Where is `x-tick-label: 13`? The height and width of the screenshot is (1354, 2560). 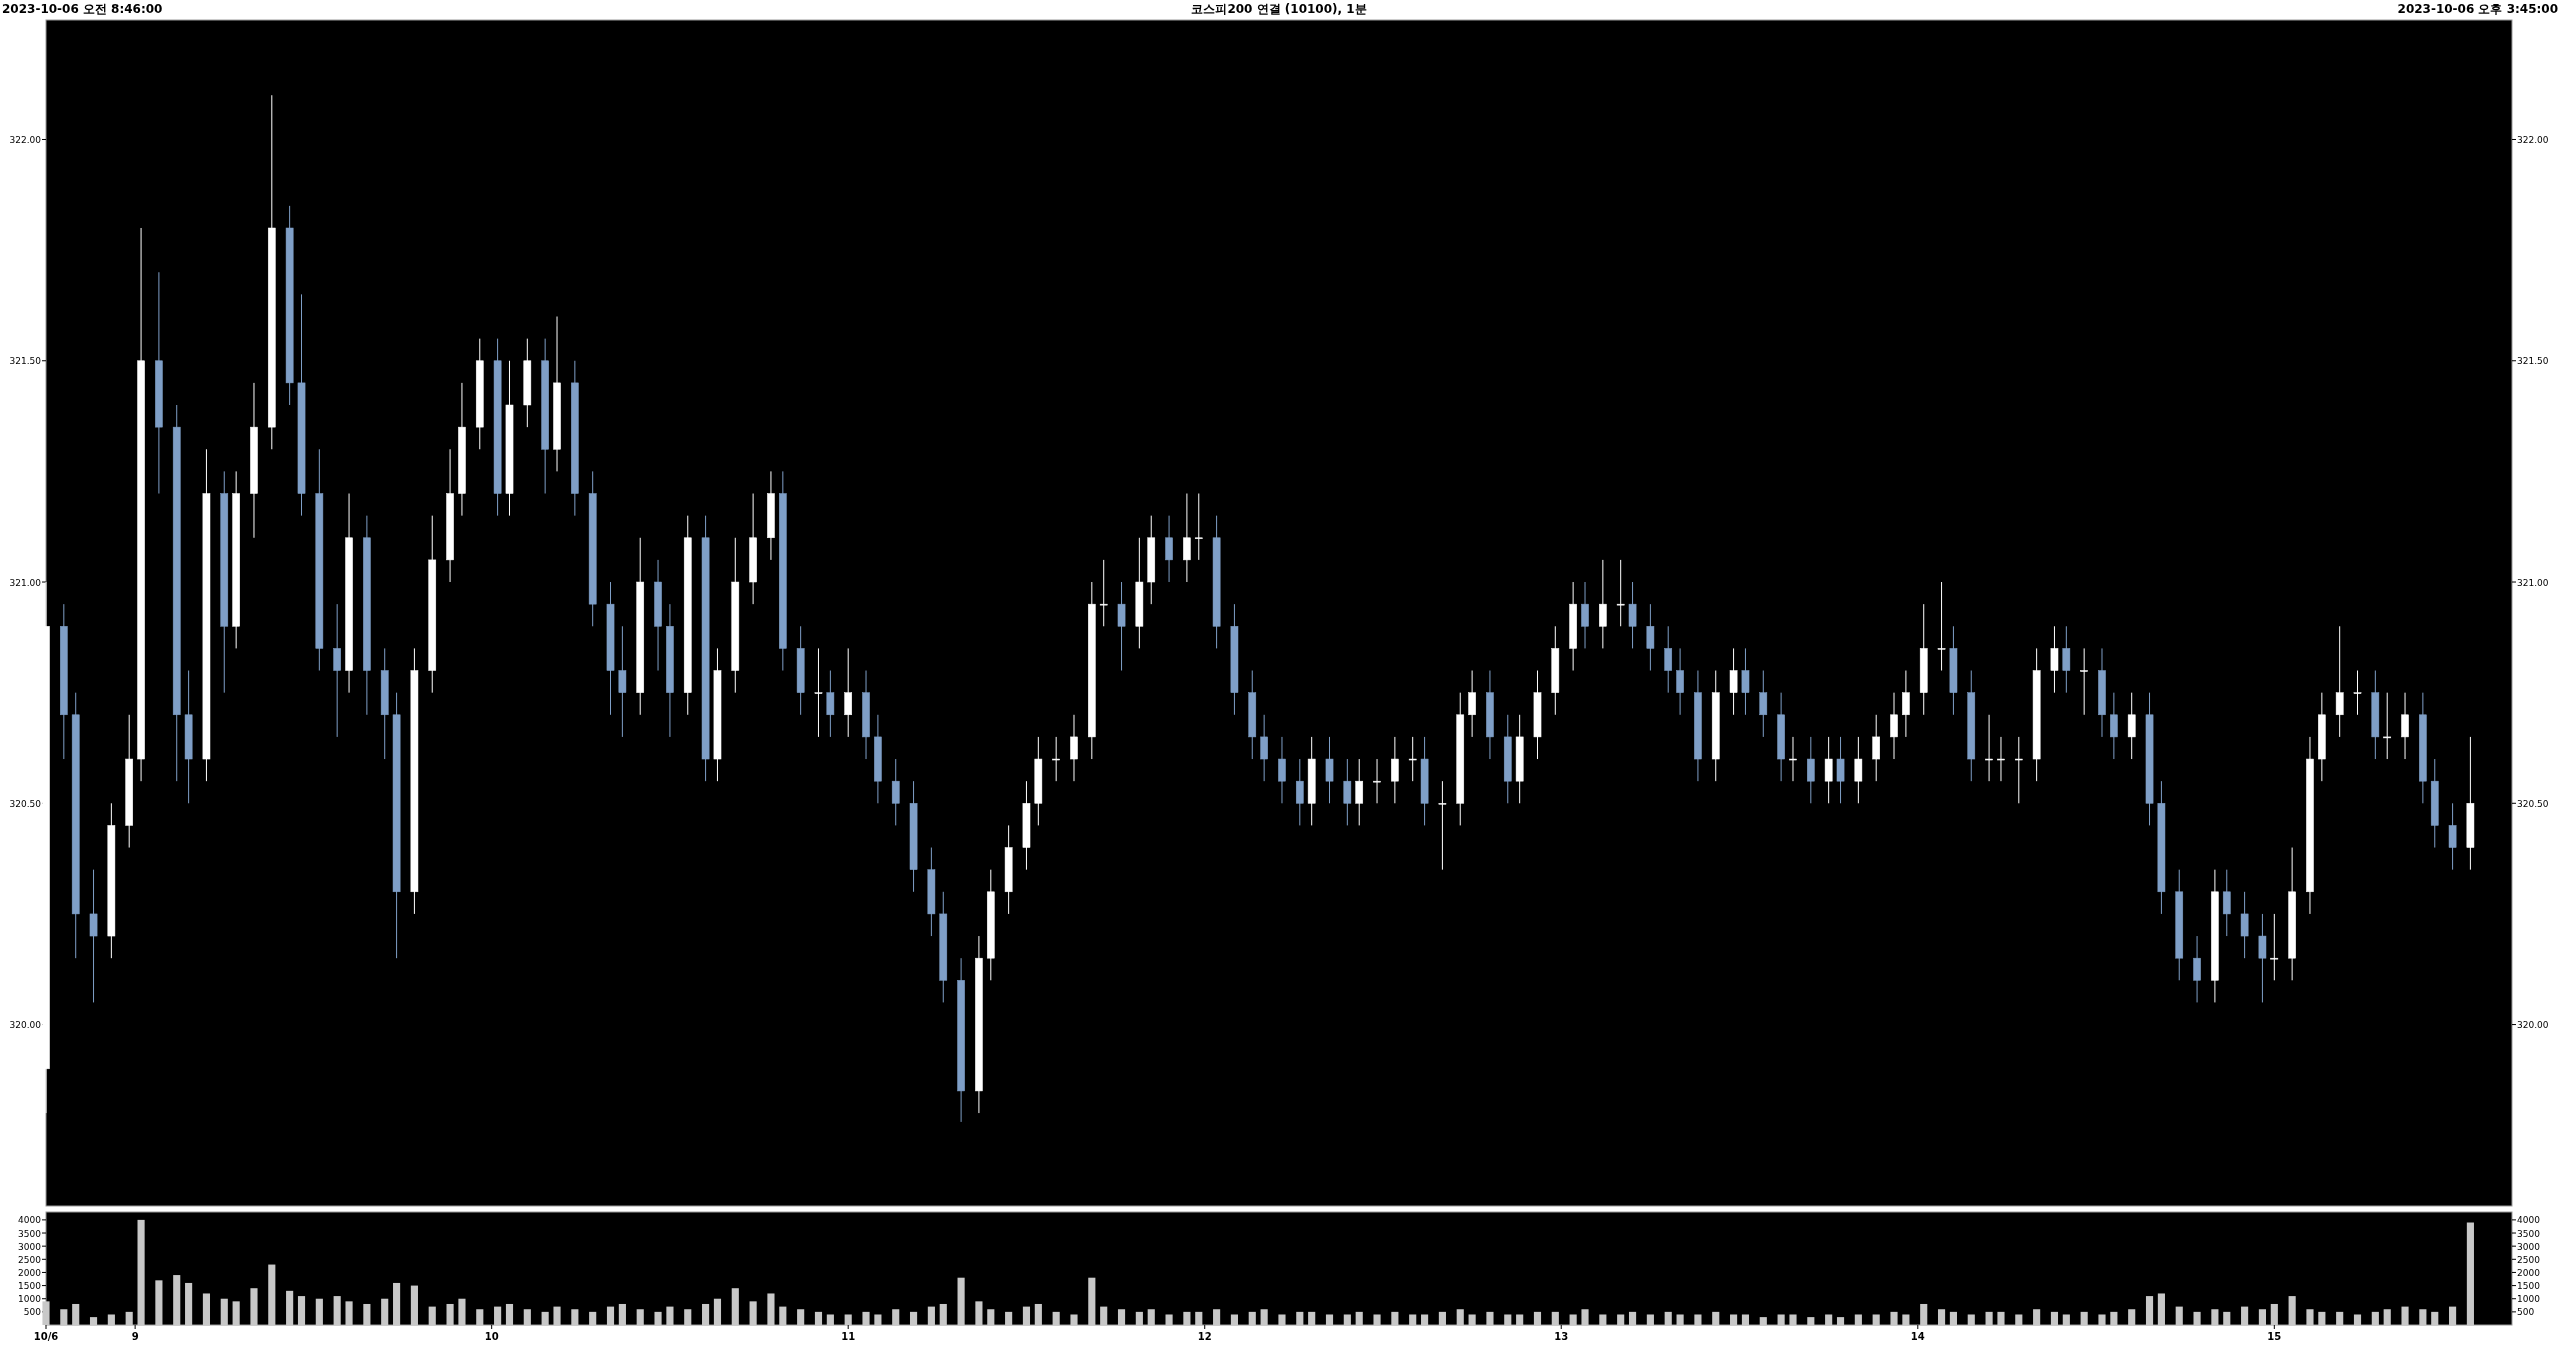 x-tick-label: 13 is located at coordinates (1561, 1336).